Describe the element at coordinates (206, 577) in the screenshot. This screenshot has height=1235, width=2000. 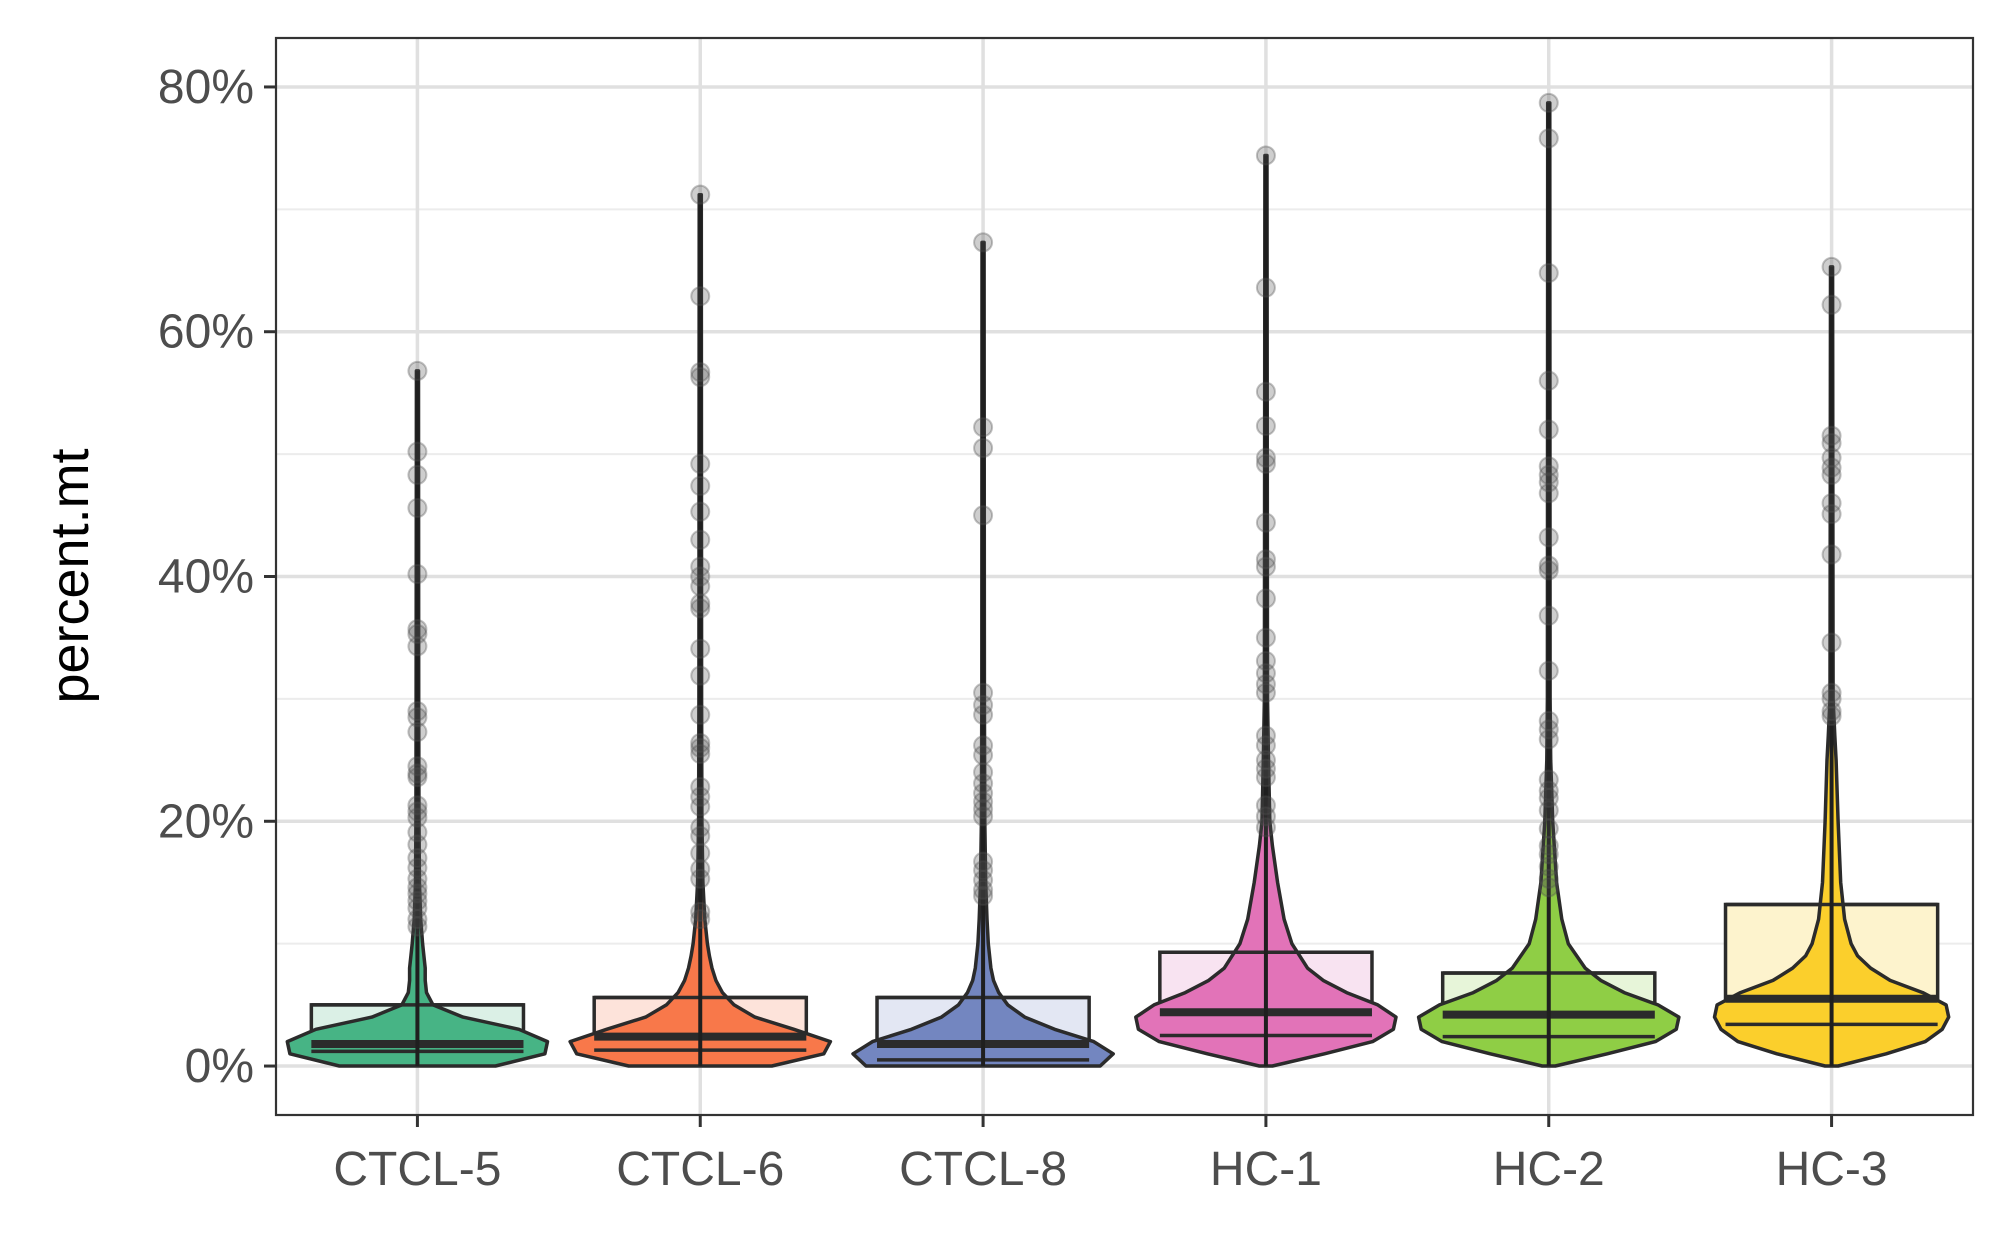
I see `y-tick-label-2: 40%` at that location.